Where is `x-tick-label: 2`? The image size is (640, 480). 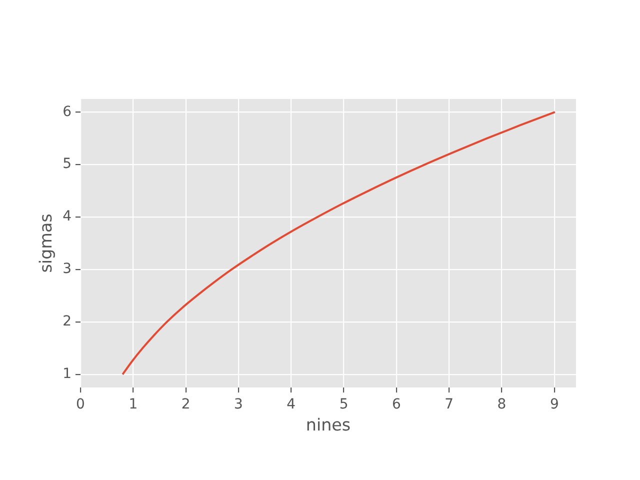
x-tick-label: 2 is located at coordinates (185, 404).